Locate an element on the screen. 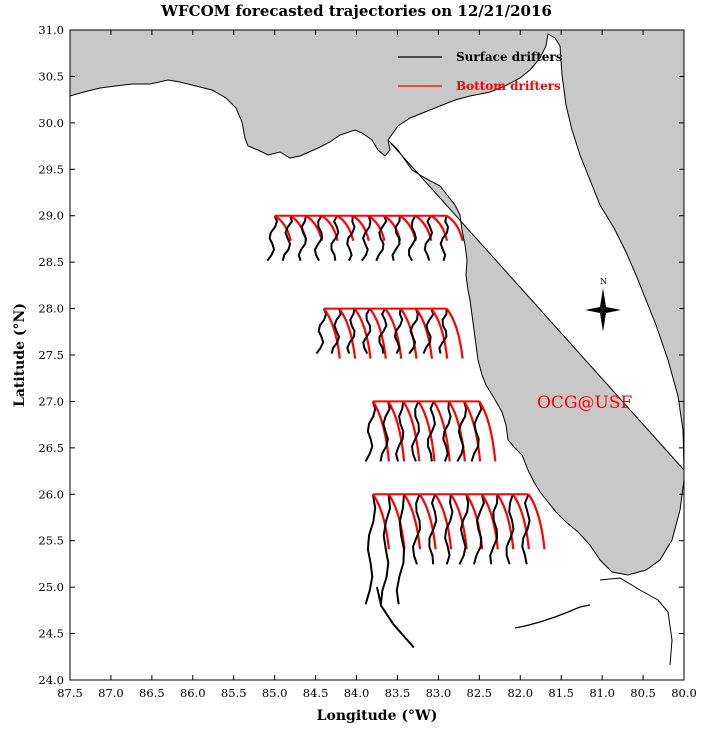 This screenshot has height=756, width=713. x-tick-label: 87.5 is located at coordinates (70, 693).